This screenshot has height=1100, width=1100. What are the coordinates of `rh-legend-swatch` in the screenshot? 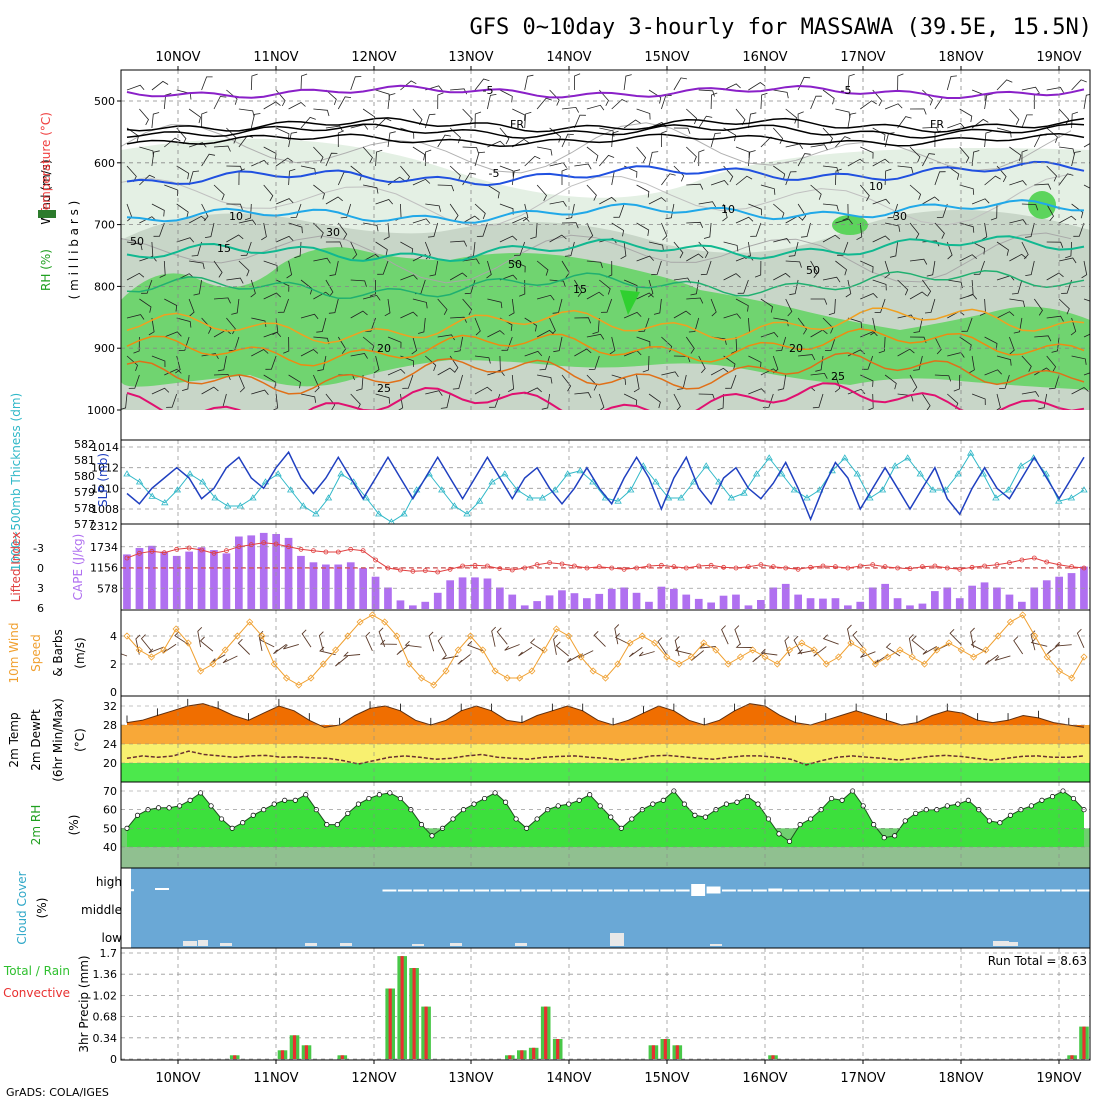 It's located at (47, 214).